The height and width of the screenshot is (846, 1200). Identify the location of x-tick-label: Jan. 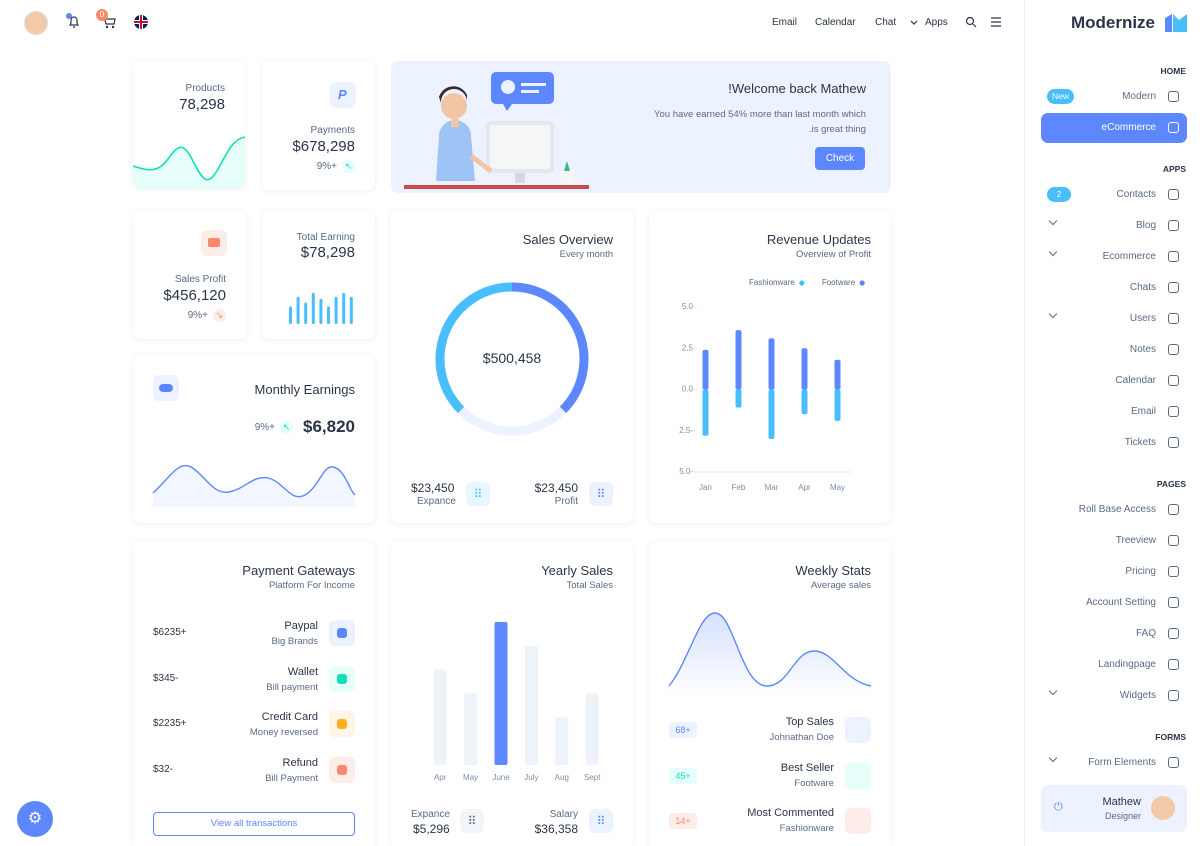
(705, 487).